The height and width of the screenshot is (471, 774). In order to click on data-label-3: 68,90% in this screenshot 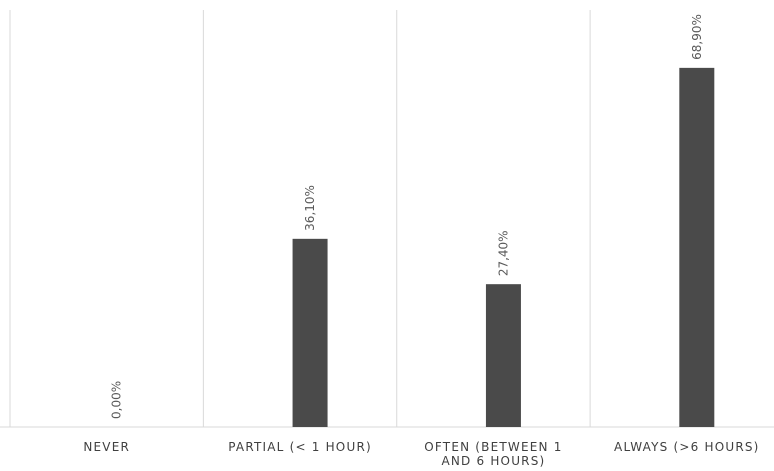, I will do `click(697, 37)`.